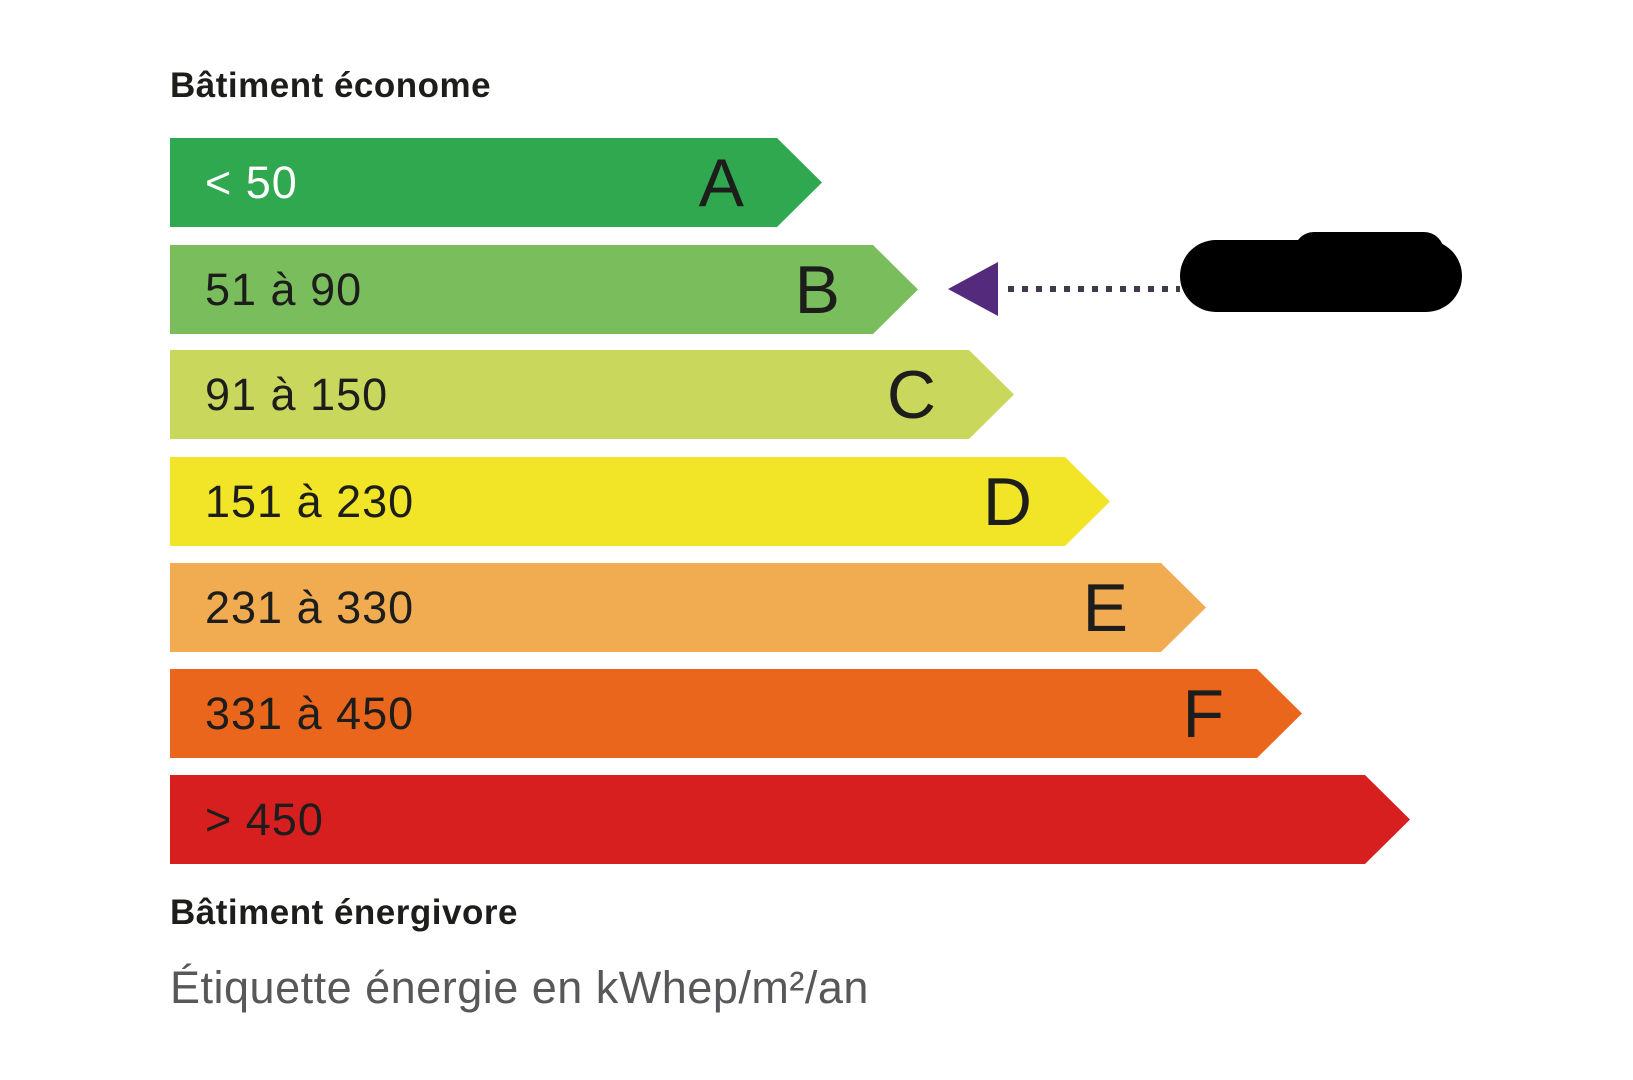 The height and width of the screenshot is (1080, 1633). What do you see at coordinates (331, 85) in the screenshot?
I see `label-batiment-econome: Bâtiment économe` at bounding box center [331, 85].